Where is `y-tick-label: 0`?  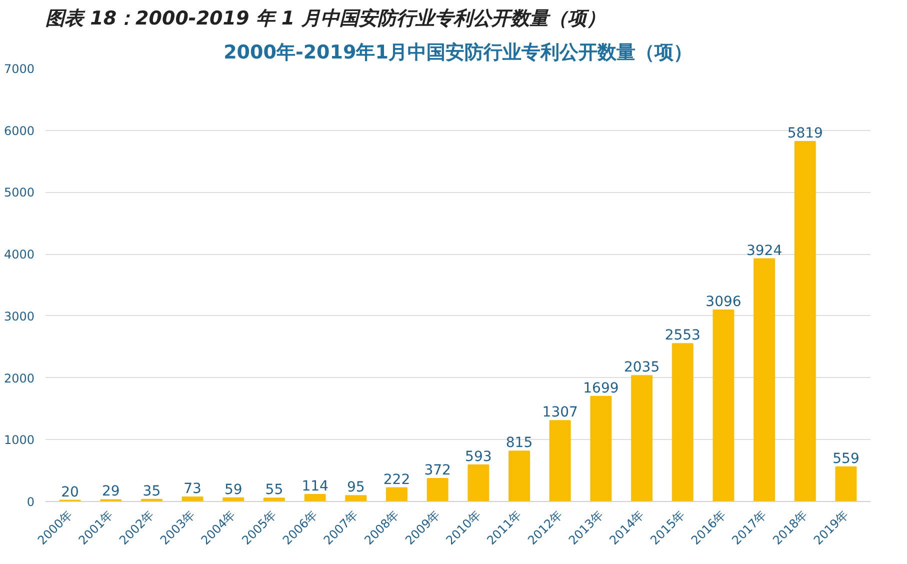 y-tick-label: 0 is located at coordinates (30, 502).